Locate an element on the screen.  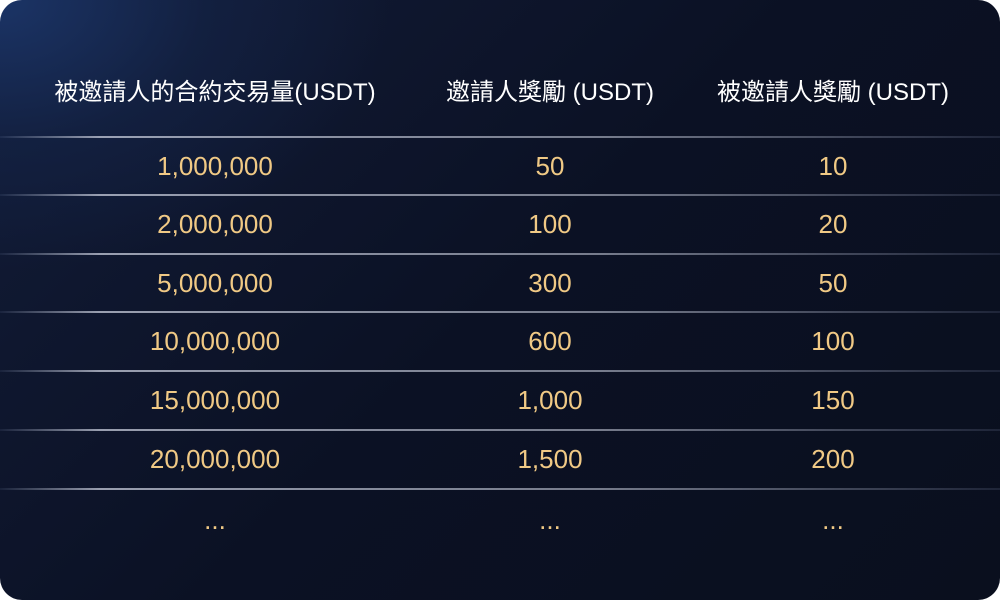
cell-invitee-volume: 10,000,000 is located at coordinates (215, 341).